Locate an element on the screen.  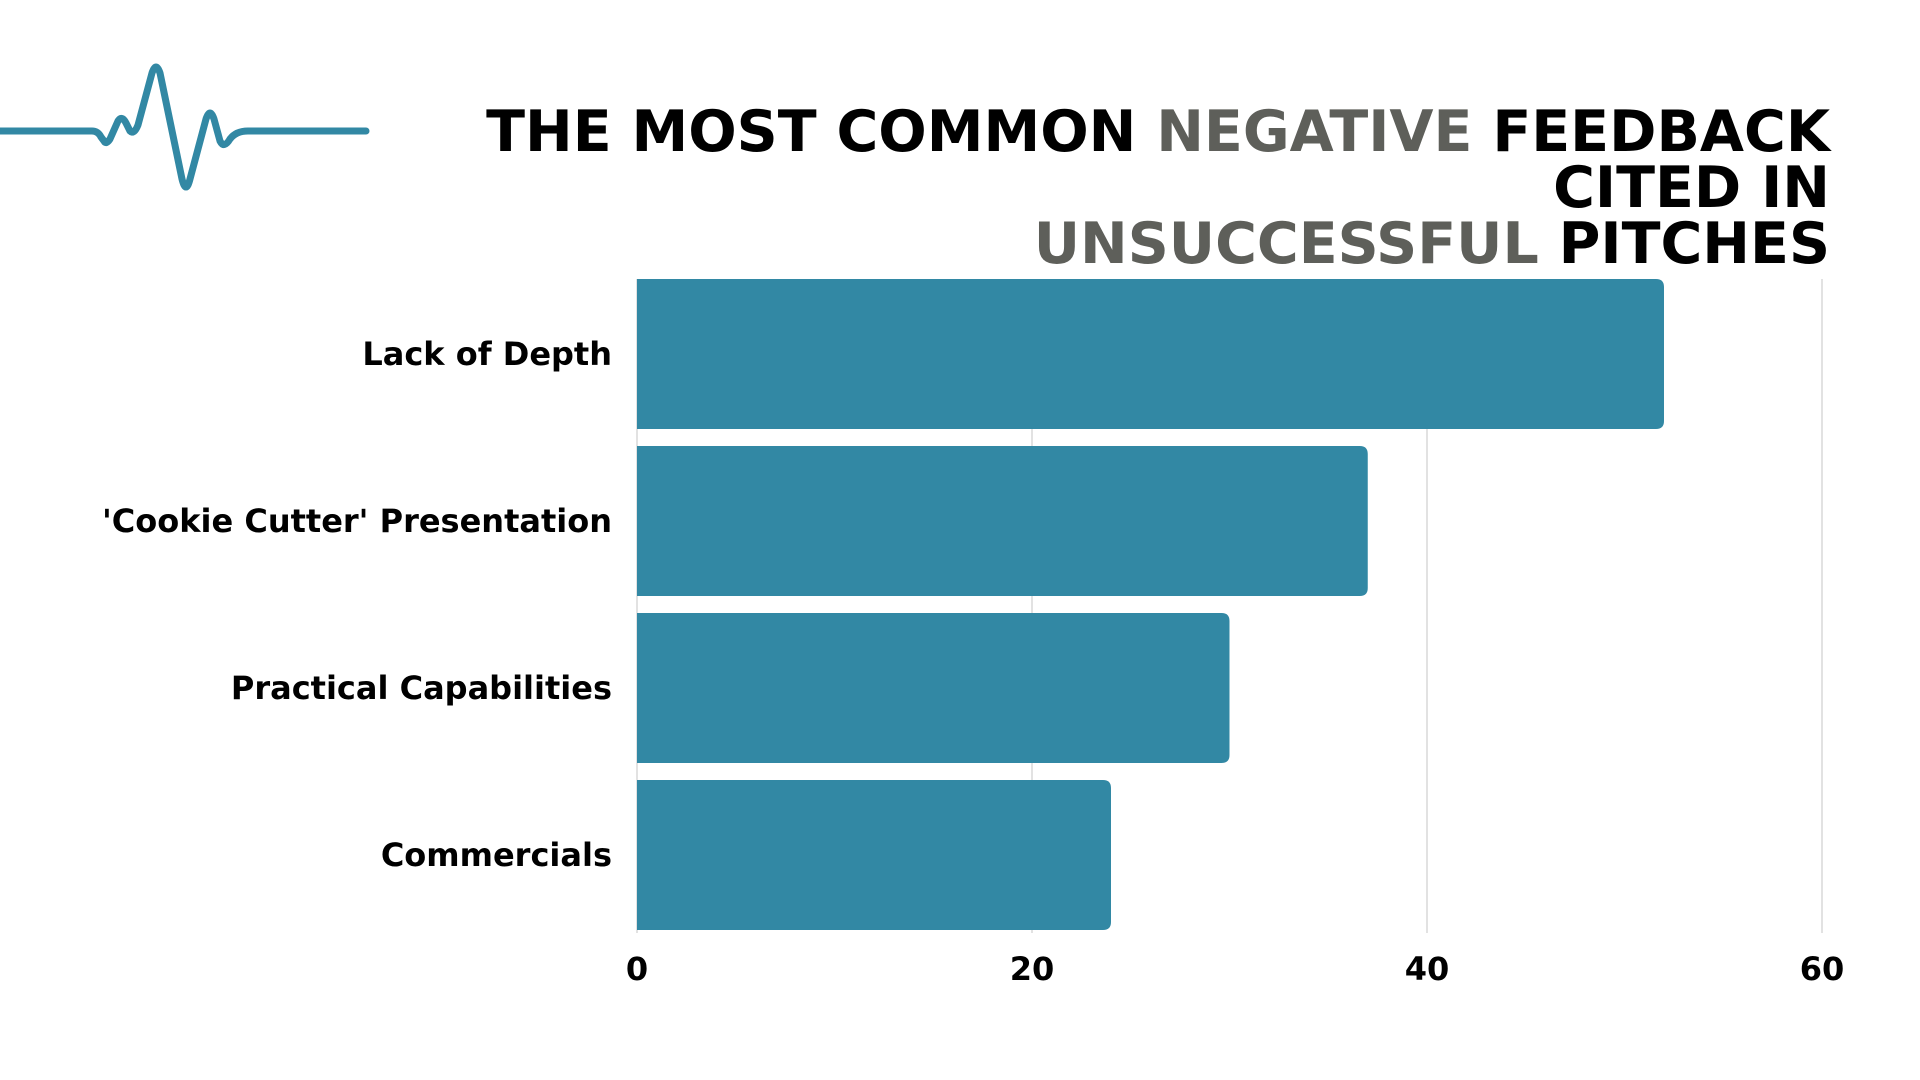
x-tick-label-0: 0 is located at coordinates (637, 969).